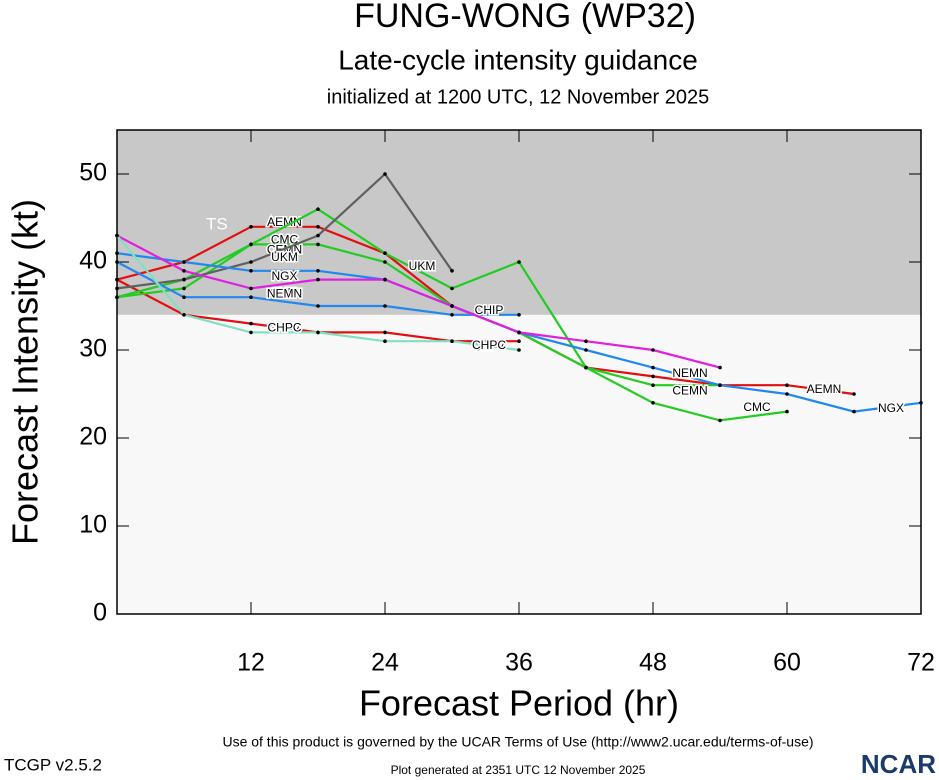 The image size is (939, 780). I want to click on logo: NCAR, so click(898, 764).